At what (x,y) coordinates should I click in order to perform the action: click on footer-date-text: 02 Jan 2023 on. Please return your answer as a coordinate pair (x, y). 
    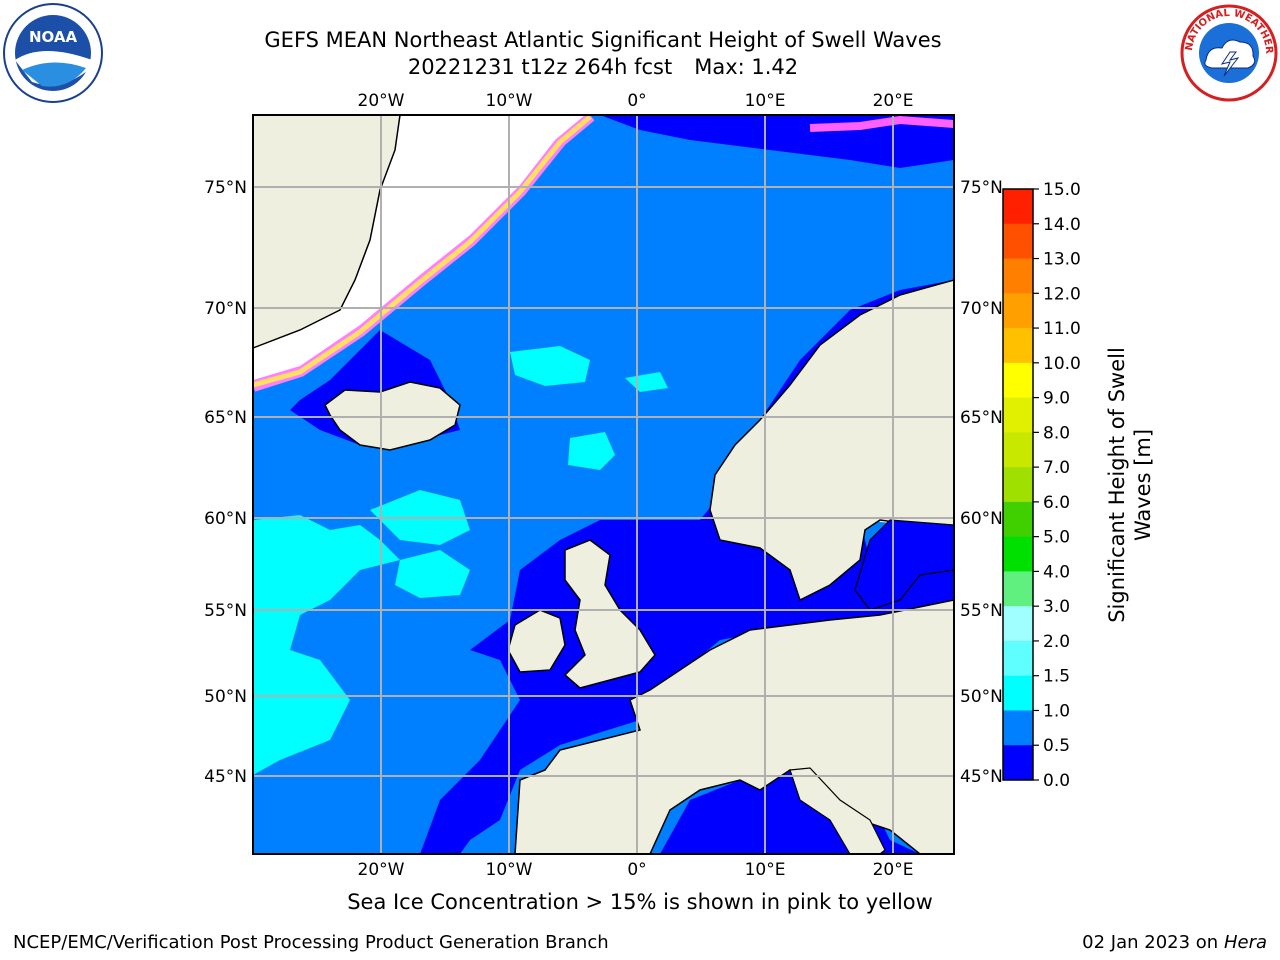
    Looking at the image, I should click on (1150, 942).